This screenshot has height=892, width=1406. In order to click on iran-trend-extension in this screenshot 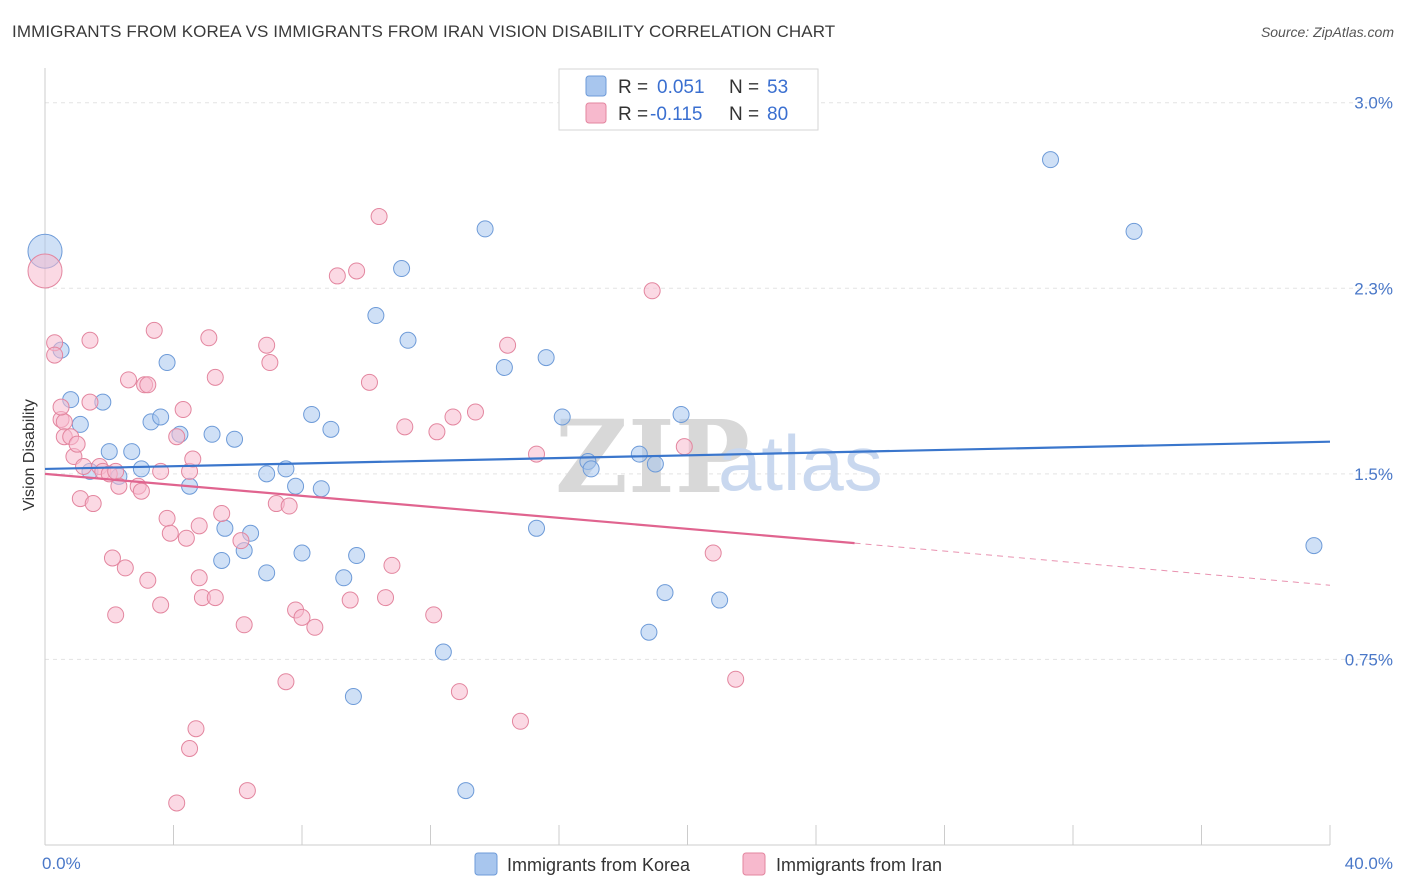, I will do `click(1092, 564)`.